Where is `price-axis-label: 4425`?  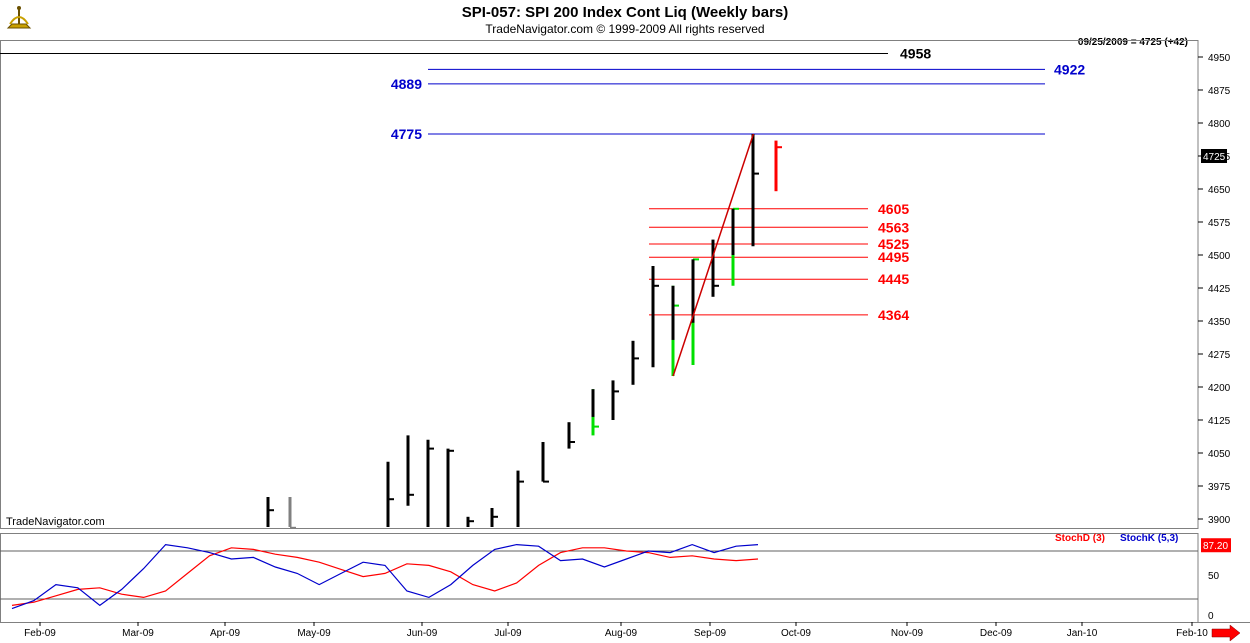
price-axis-label: 4425 is located at coordinates (1219, 289).